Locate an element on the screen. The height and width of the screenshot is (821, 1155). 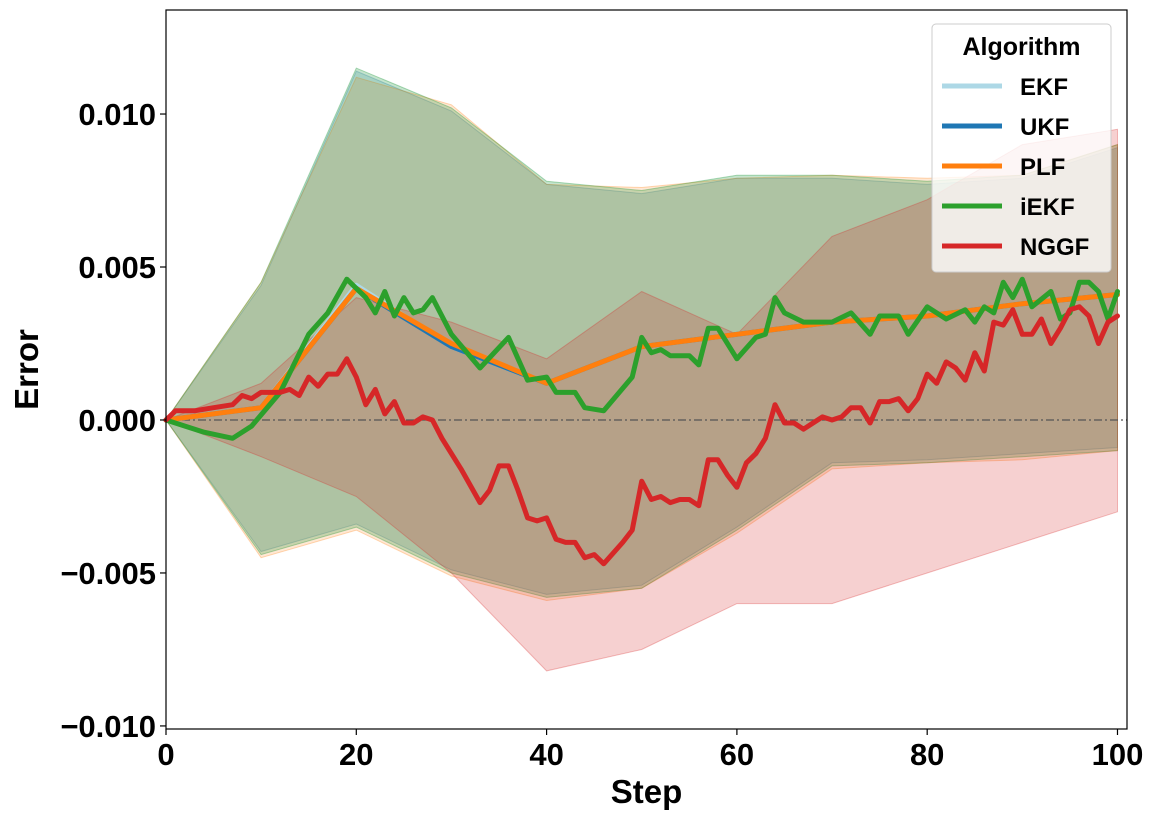
y-tick-label: 0.000 is located at coordinates (117, 420).